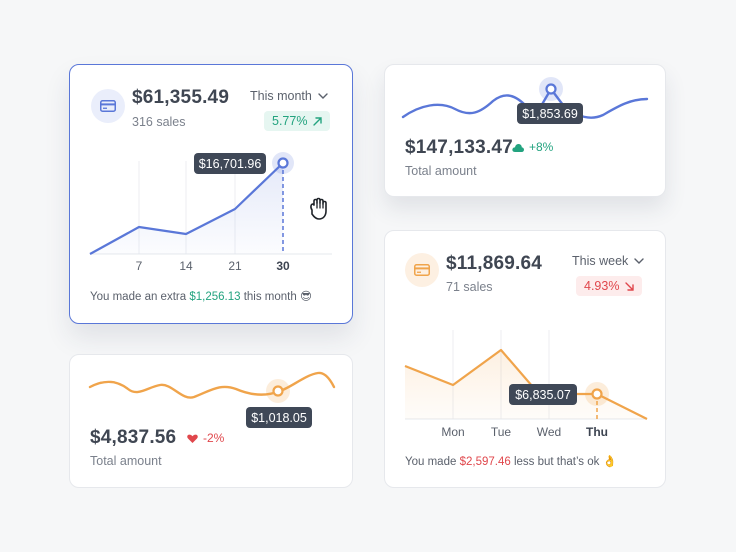 This screenshot has width=736, height=552. Describe the element at coordinates (518, 147) in the screenshot. I see `cloud-up-icon` at that location.